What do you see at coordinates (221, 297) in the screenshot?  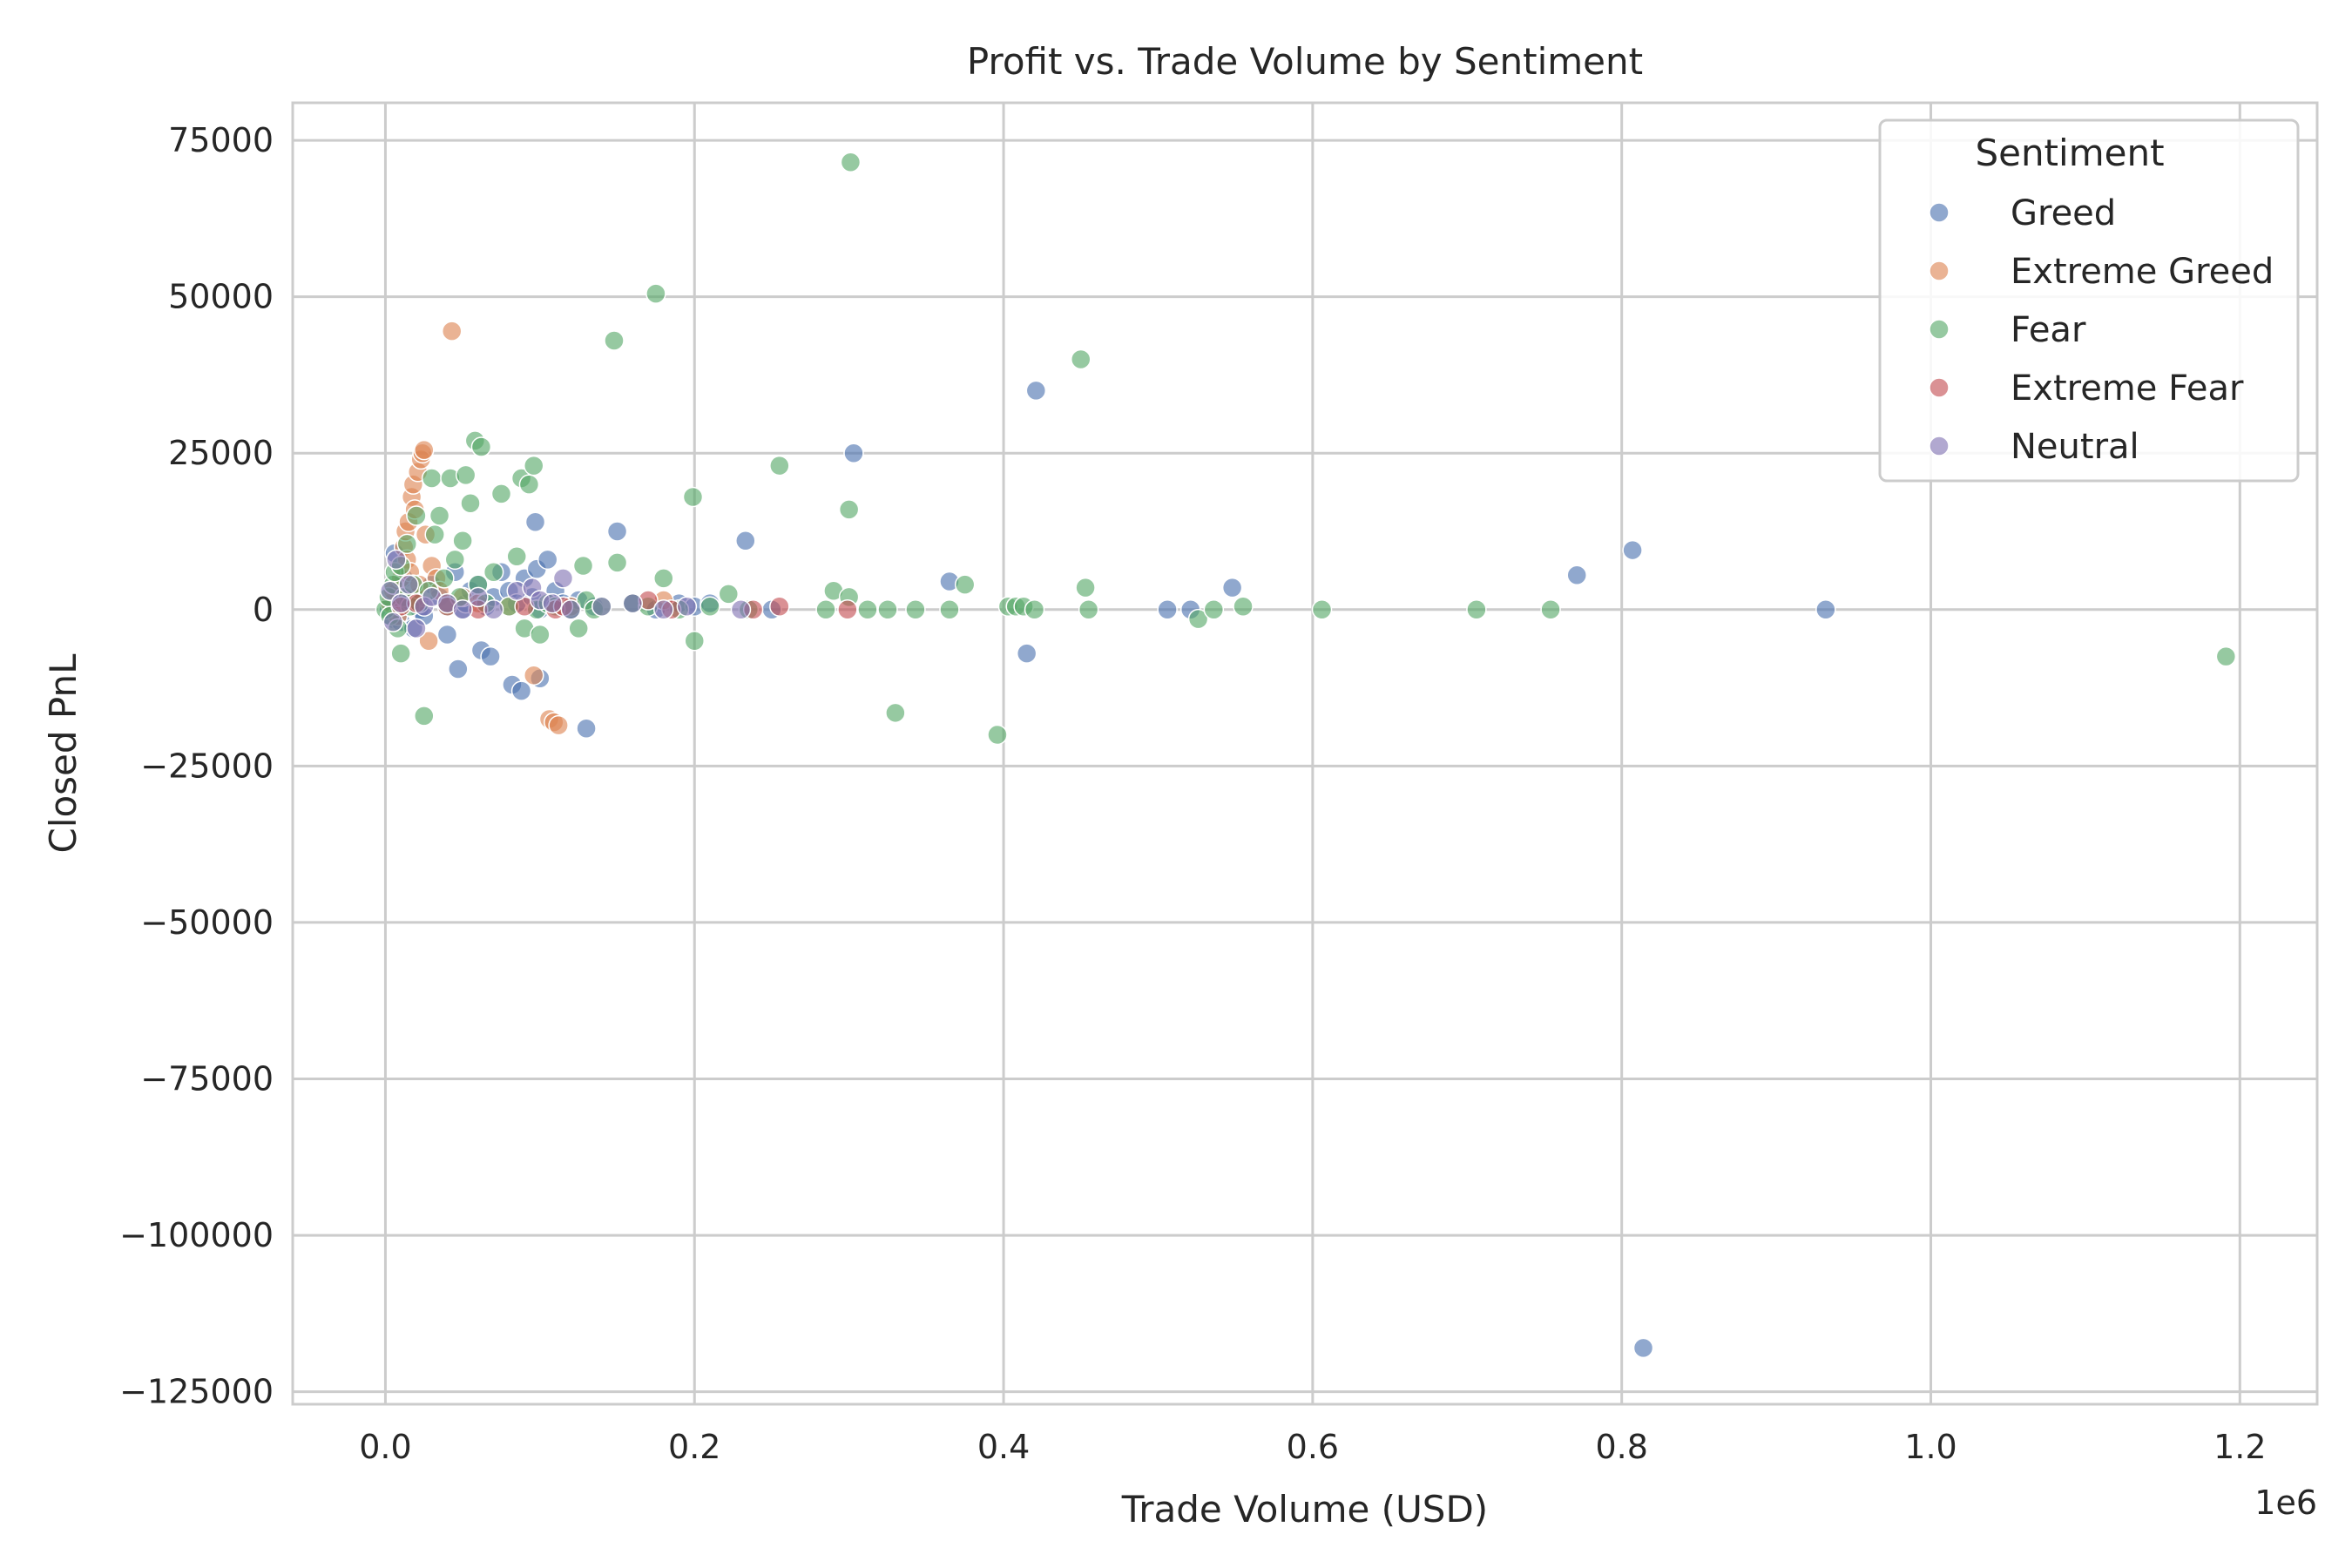 I see `y-tick-label: 50000` at bounding box center [221, 297].